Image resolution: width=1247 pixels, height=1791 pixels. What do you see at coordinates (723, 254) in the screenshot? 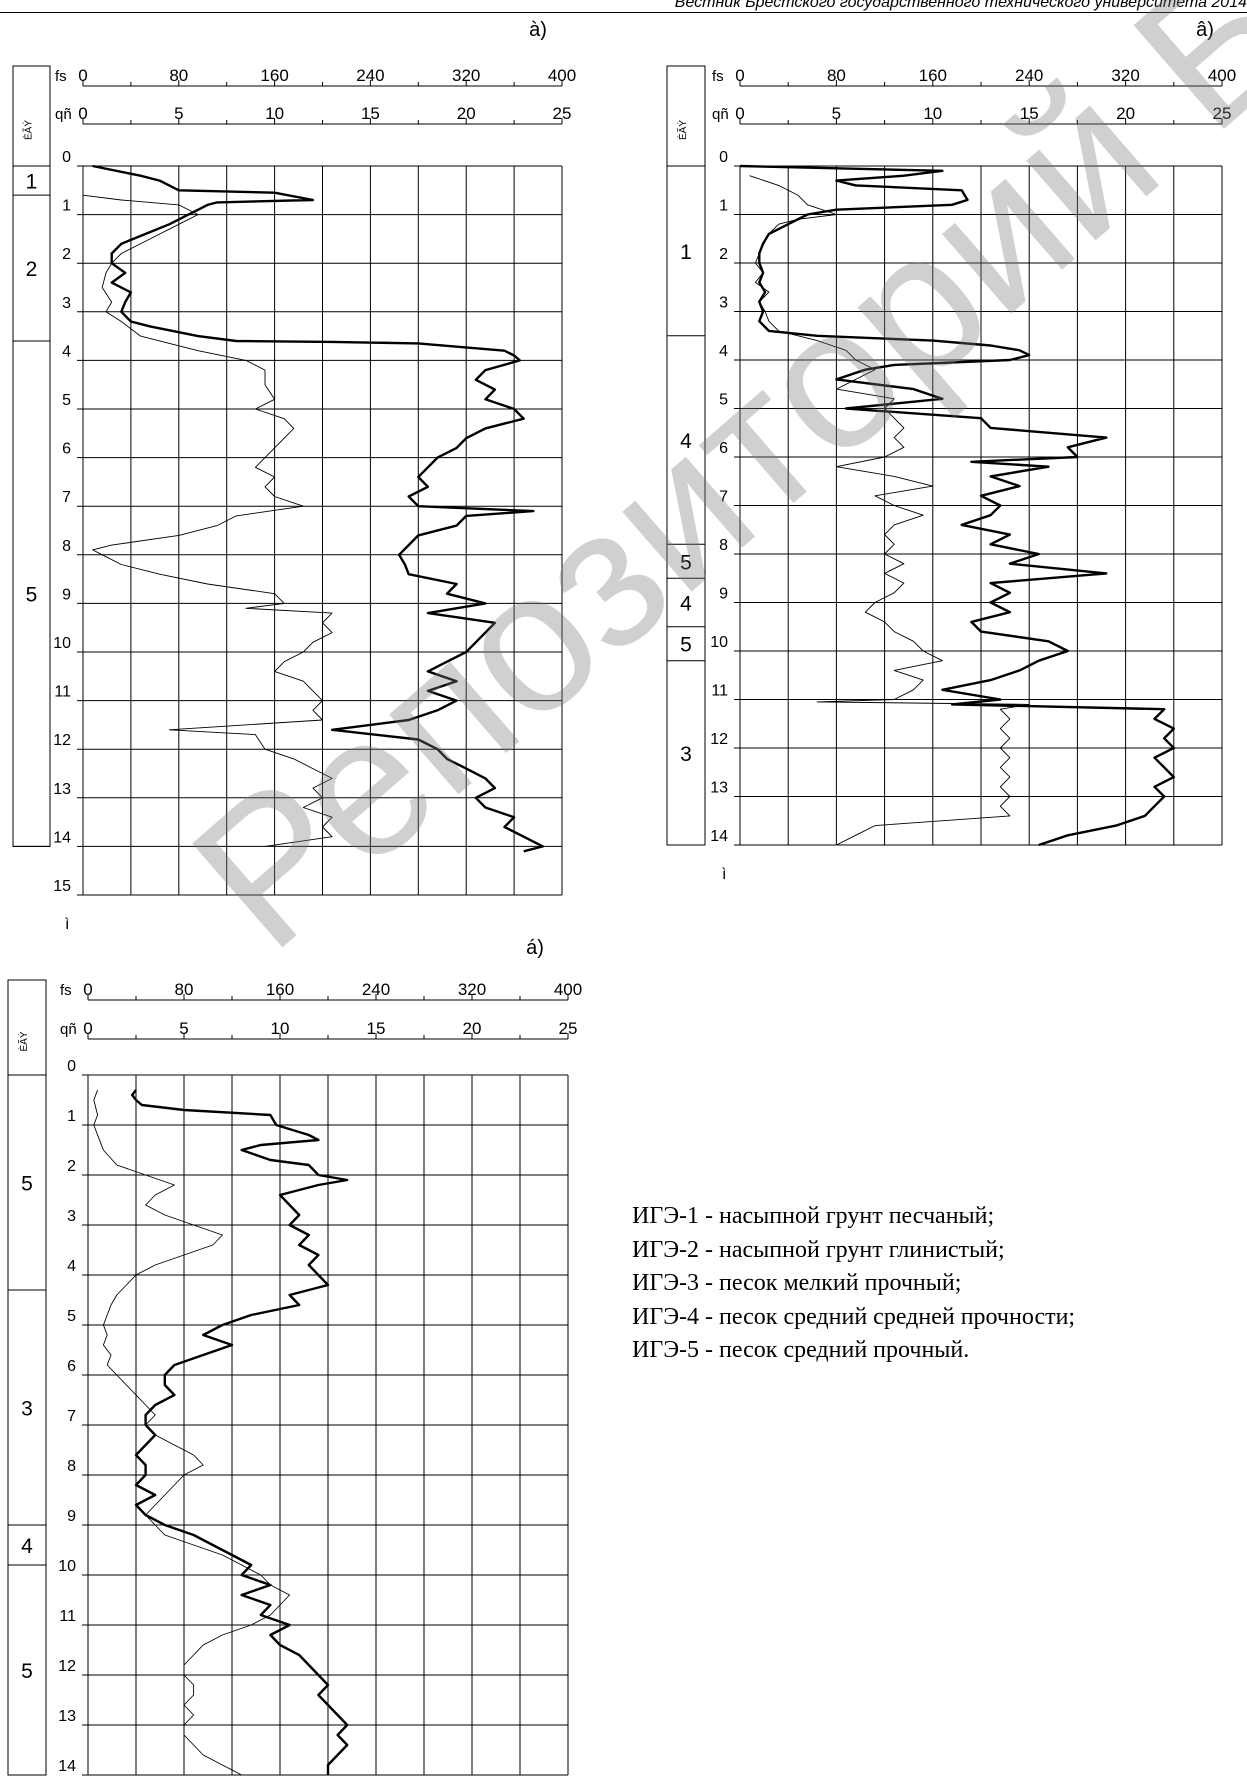
I see `depth-tick-label: 2` at bounding box center [723, 254].